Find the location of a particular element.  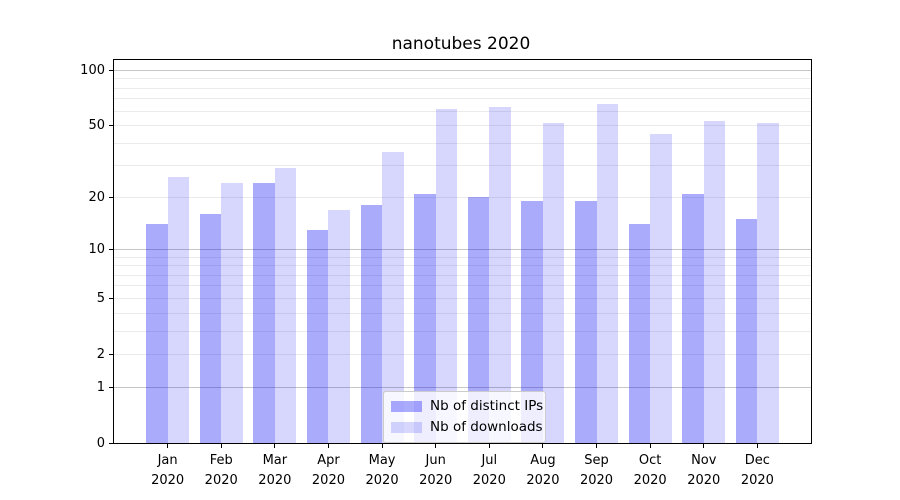

x-tick-label-apr: Apr 2020 is located at coordinates (328, 470).